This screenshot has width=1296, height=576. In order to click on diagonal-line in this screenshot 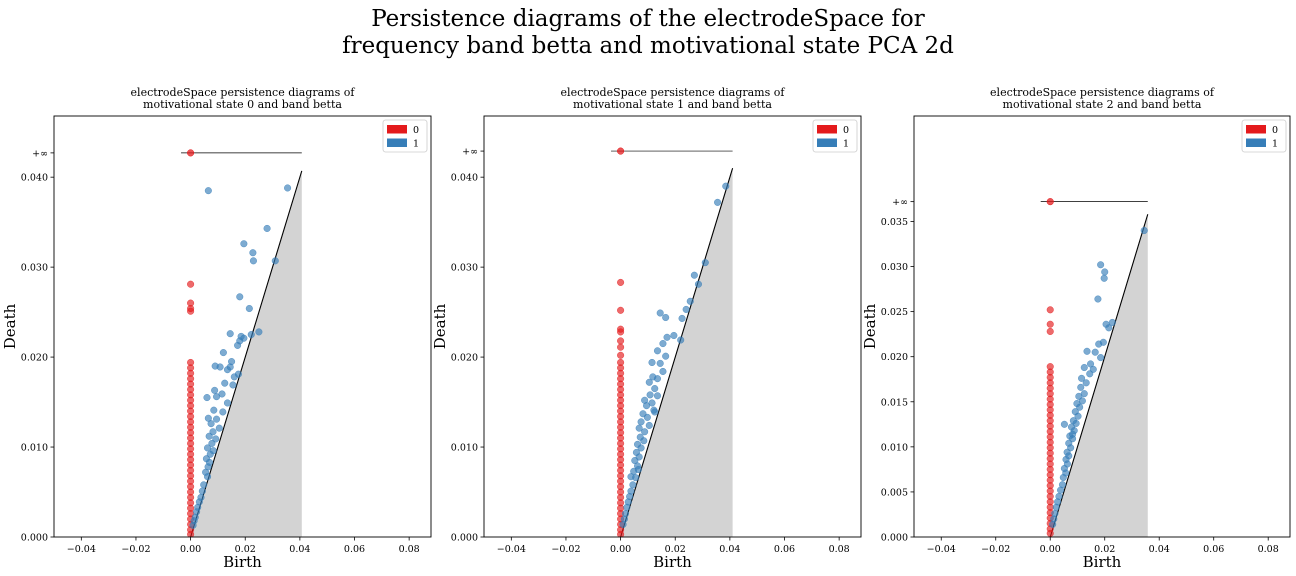, I will do `click(1099, 375)`.